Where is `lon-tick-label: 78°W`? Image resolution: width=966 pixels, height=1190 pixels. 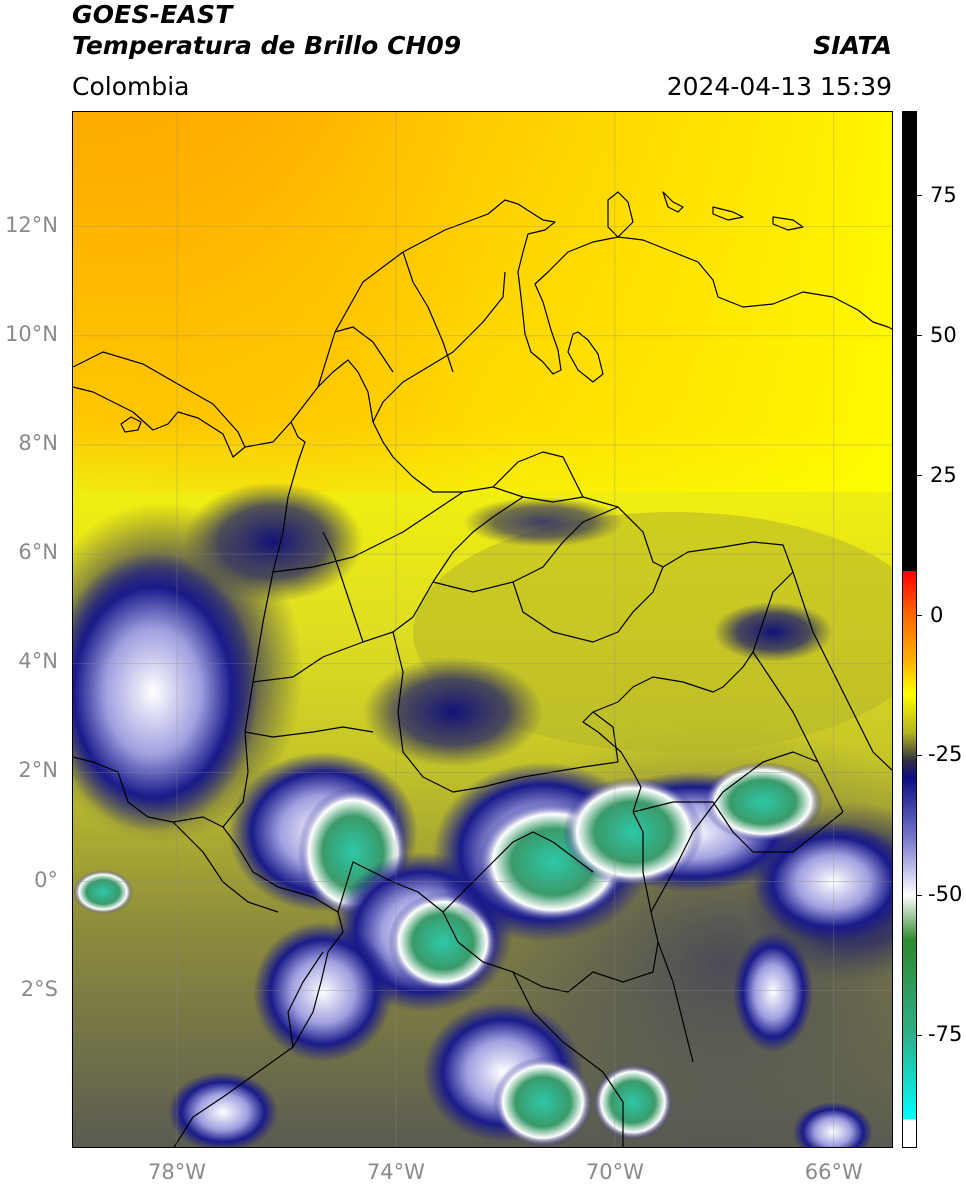 lon-tick-label: 78°W is located at coordinates (176, 1172).